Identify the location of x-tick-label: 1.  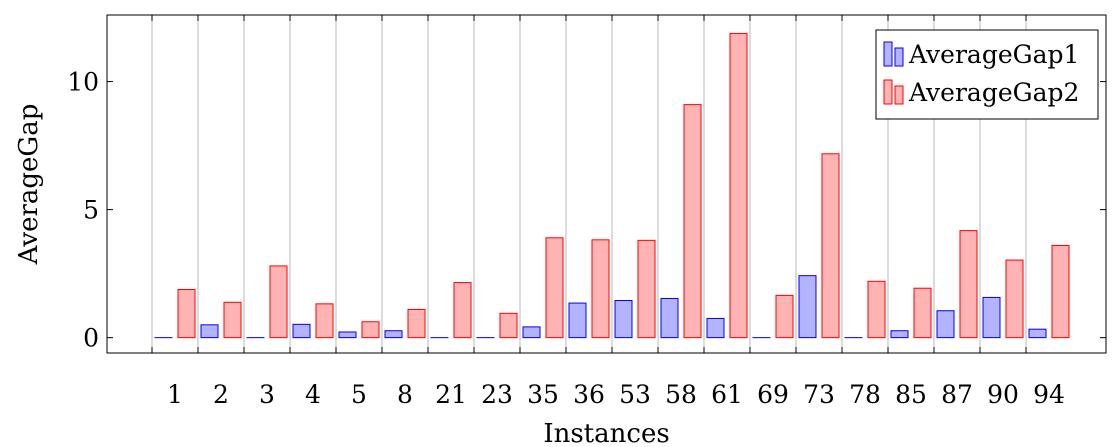
(175, 394).